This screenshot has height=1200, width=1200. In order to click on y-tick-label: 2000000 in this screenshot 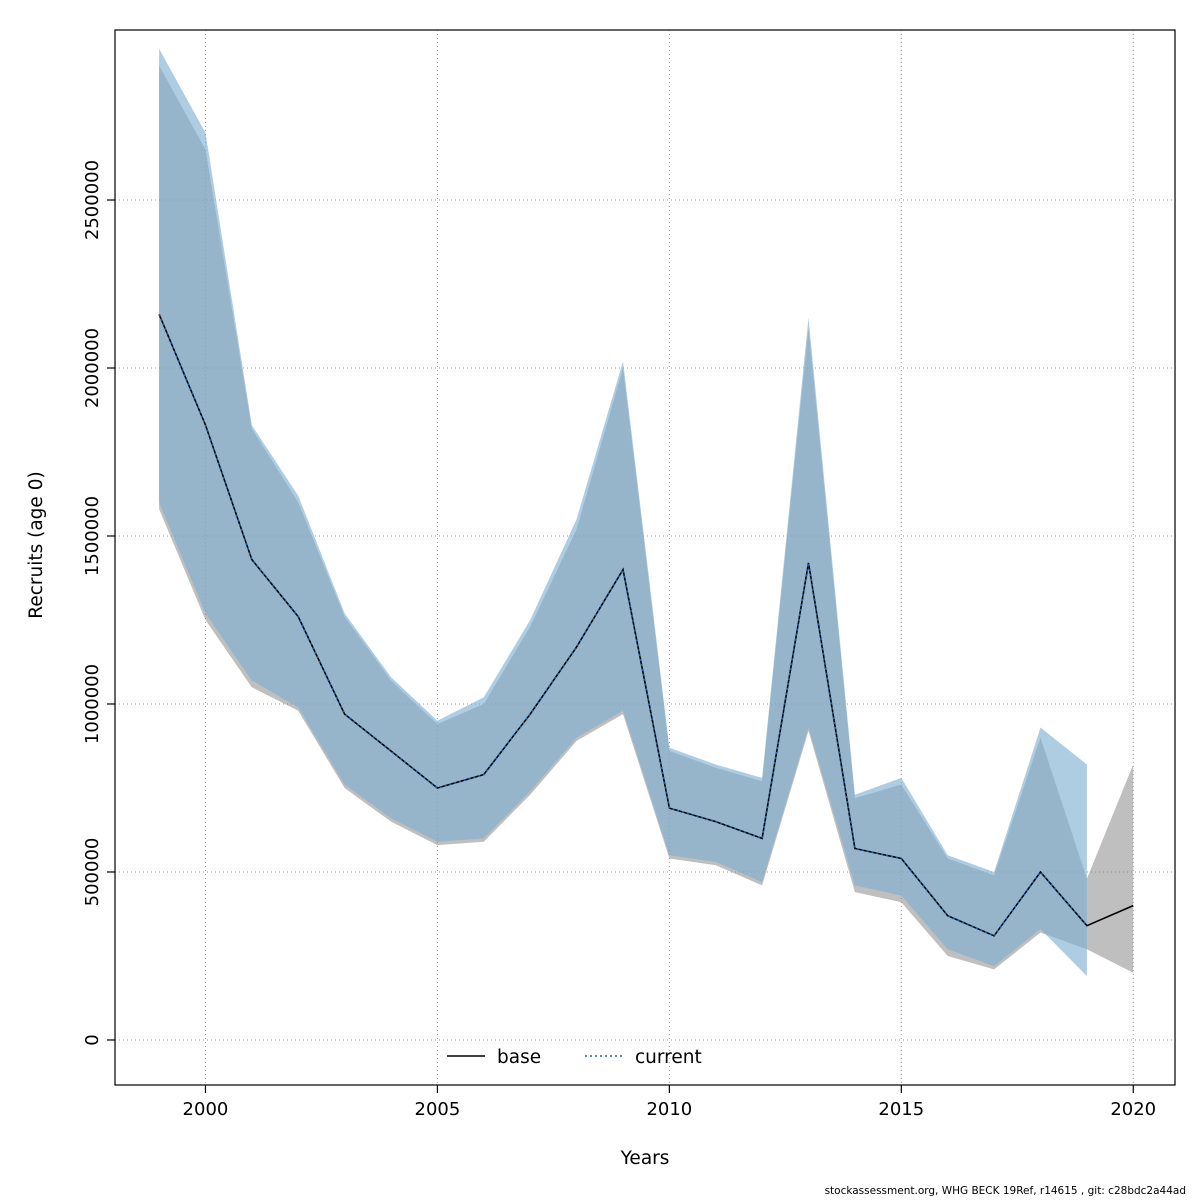, I will do `click(92, 368)`.